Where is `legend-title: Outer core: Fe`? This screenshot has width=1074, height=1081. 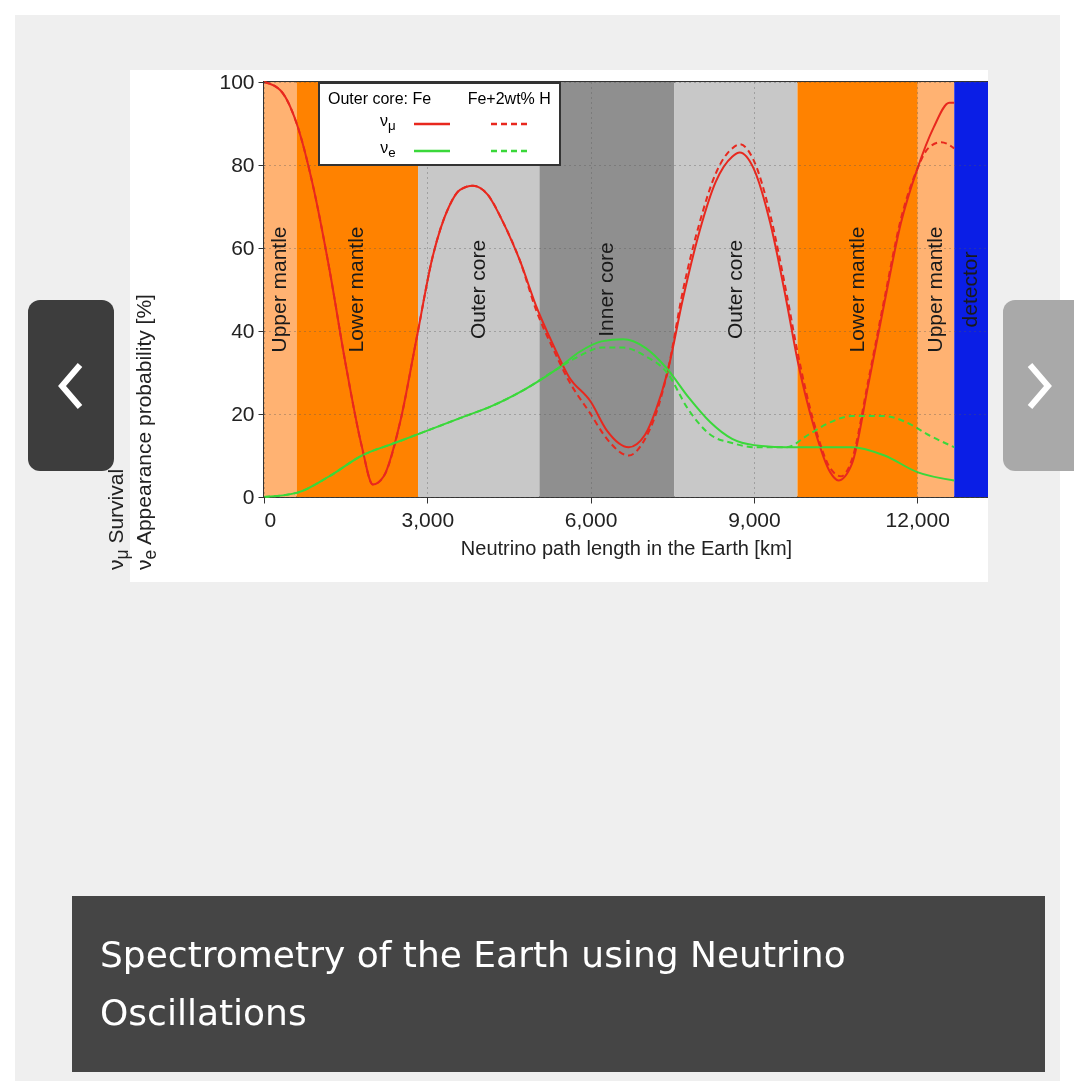 legend-title: Outer core: Fe is located at coordinates (380, 99).